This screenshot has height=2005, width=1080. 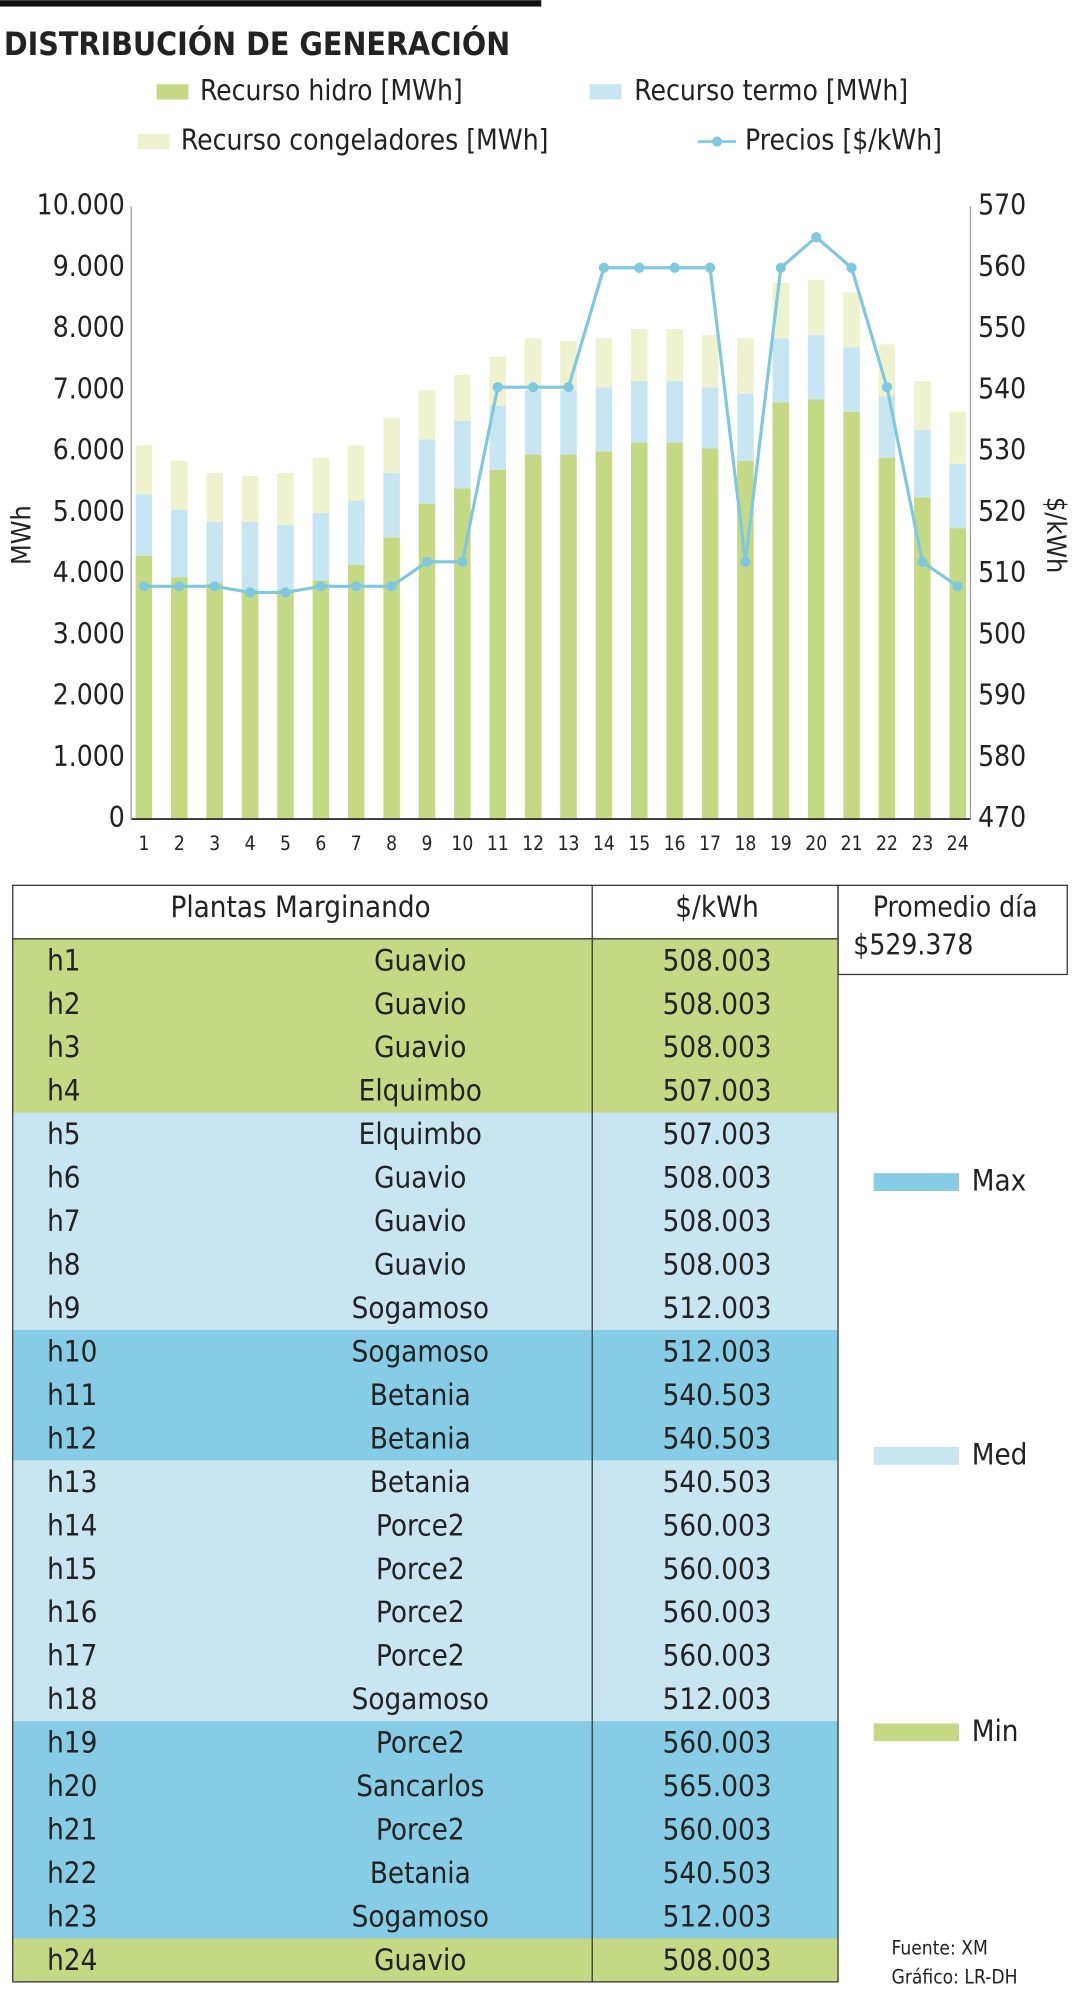 I want to click on y2-tick-label: 570, so click(x=1002, y=205).